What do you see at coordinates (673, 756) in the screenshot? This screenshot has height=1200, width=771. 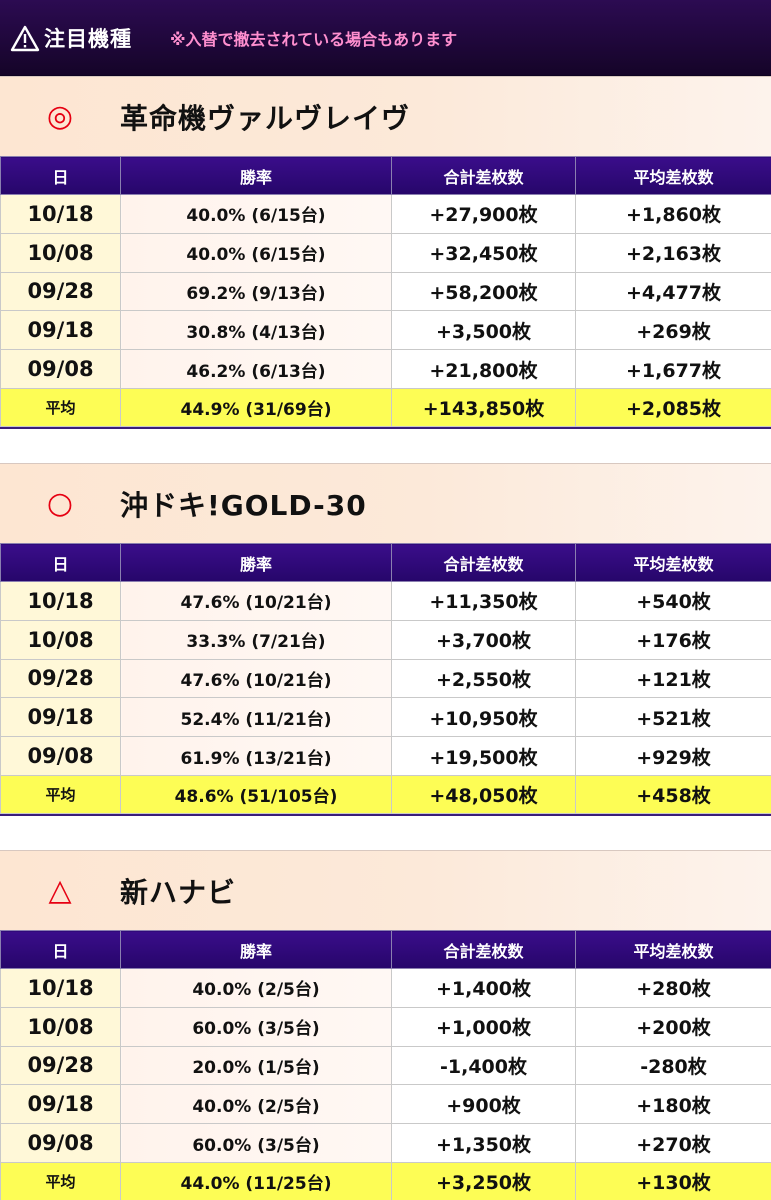 I see `avg-diff-cell: +929枚` at bounding box center [673, 756].